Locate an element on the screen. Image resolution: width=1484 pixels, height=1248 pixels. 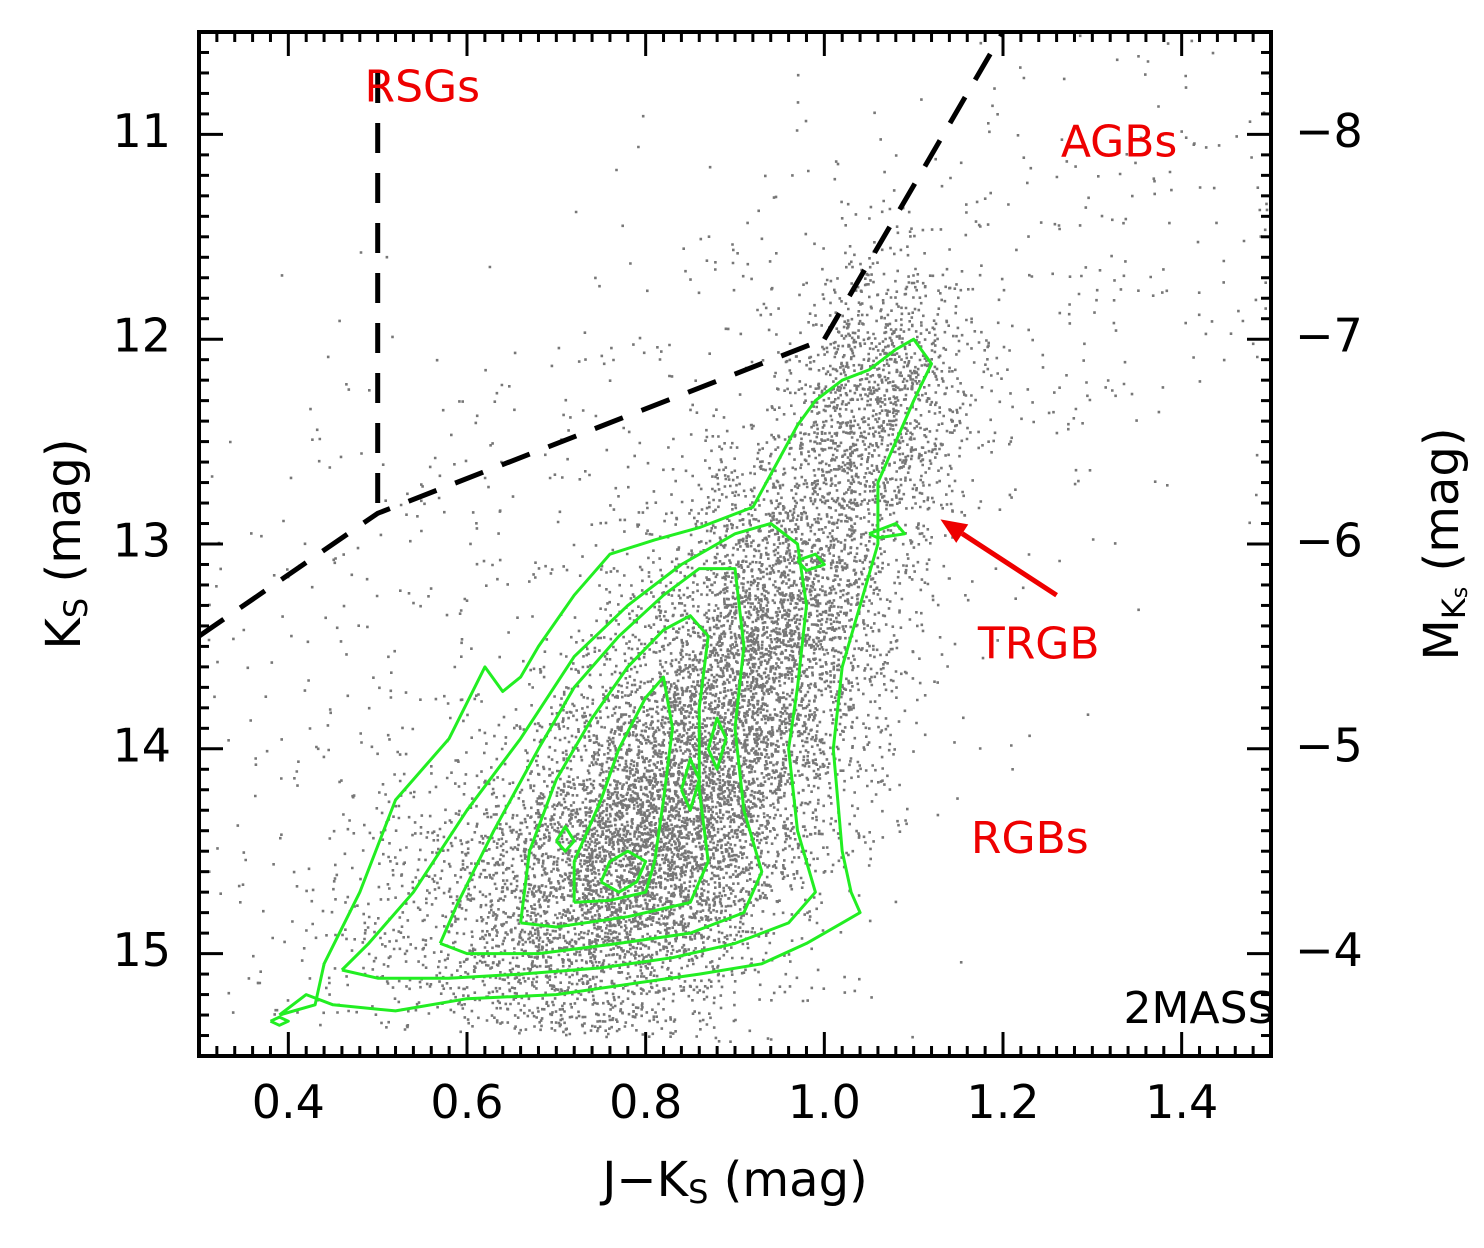
y2-axis-label-part: M is located at coordinates (1442, 639).